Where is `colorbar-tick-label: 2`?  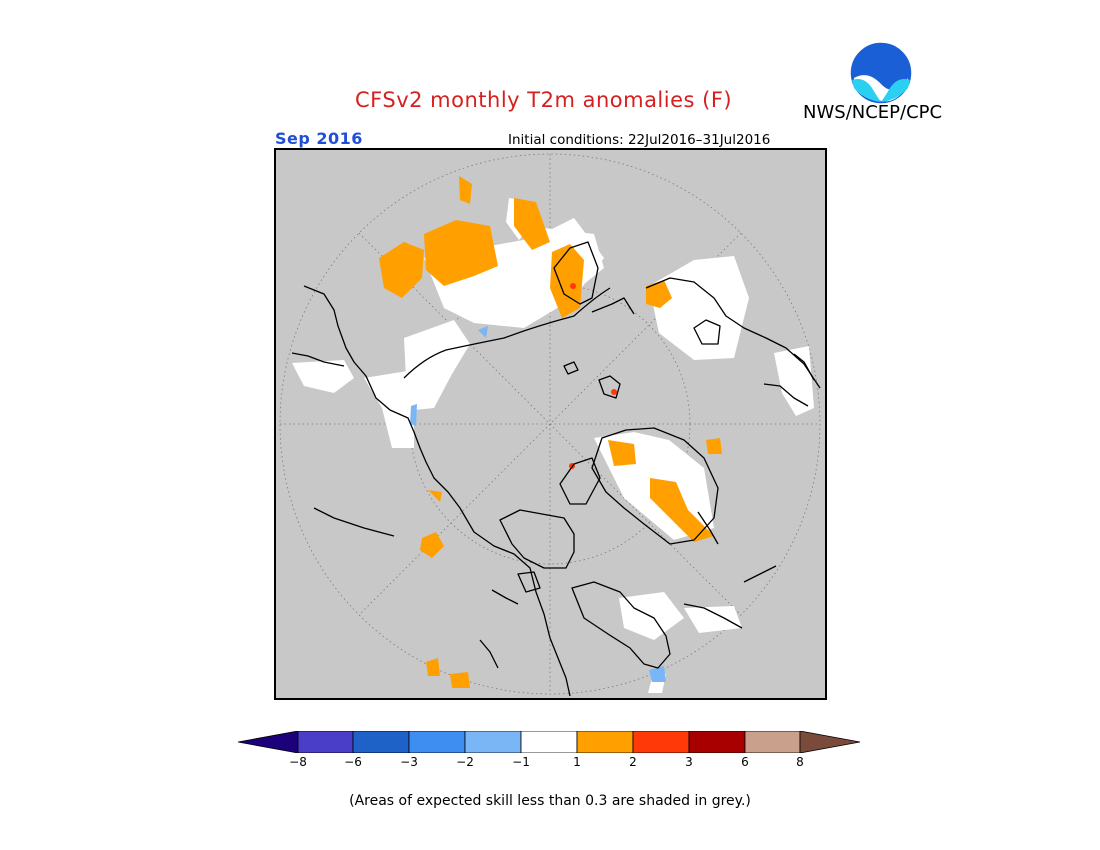 colorbar-tick-label: 2 is located at coordinates (633, 762).